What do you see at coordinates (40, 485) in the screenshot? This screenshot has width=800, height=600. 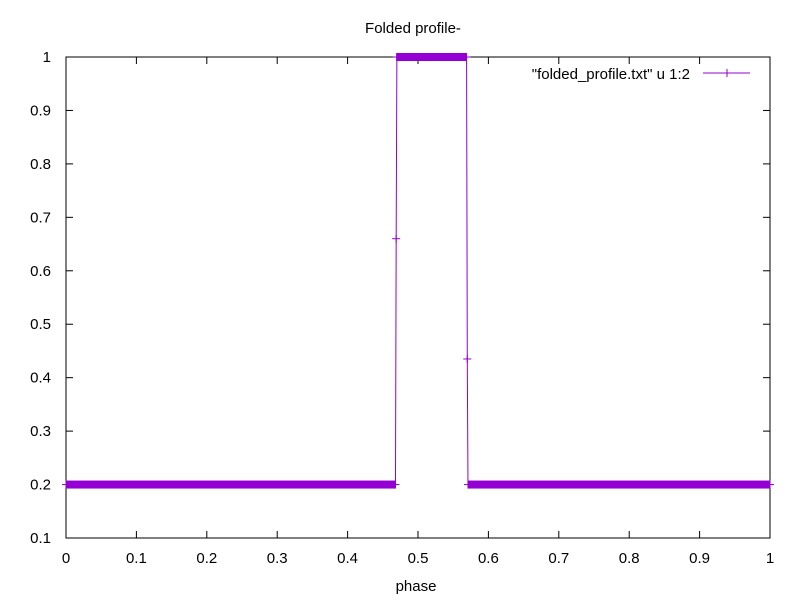 I see `y-tick-label: 0.2` at bounding box center [40, 485].